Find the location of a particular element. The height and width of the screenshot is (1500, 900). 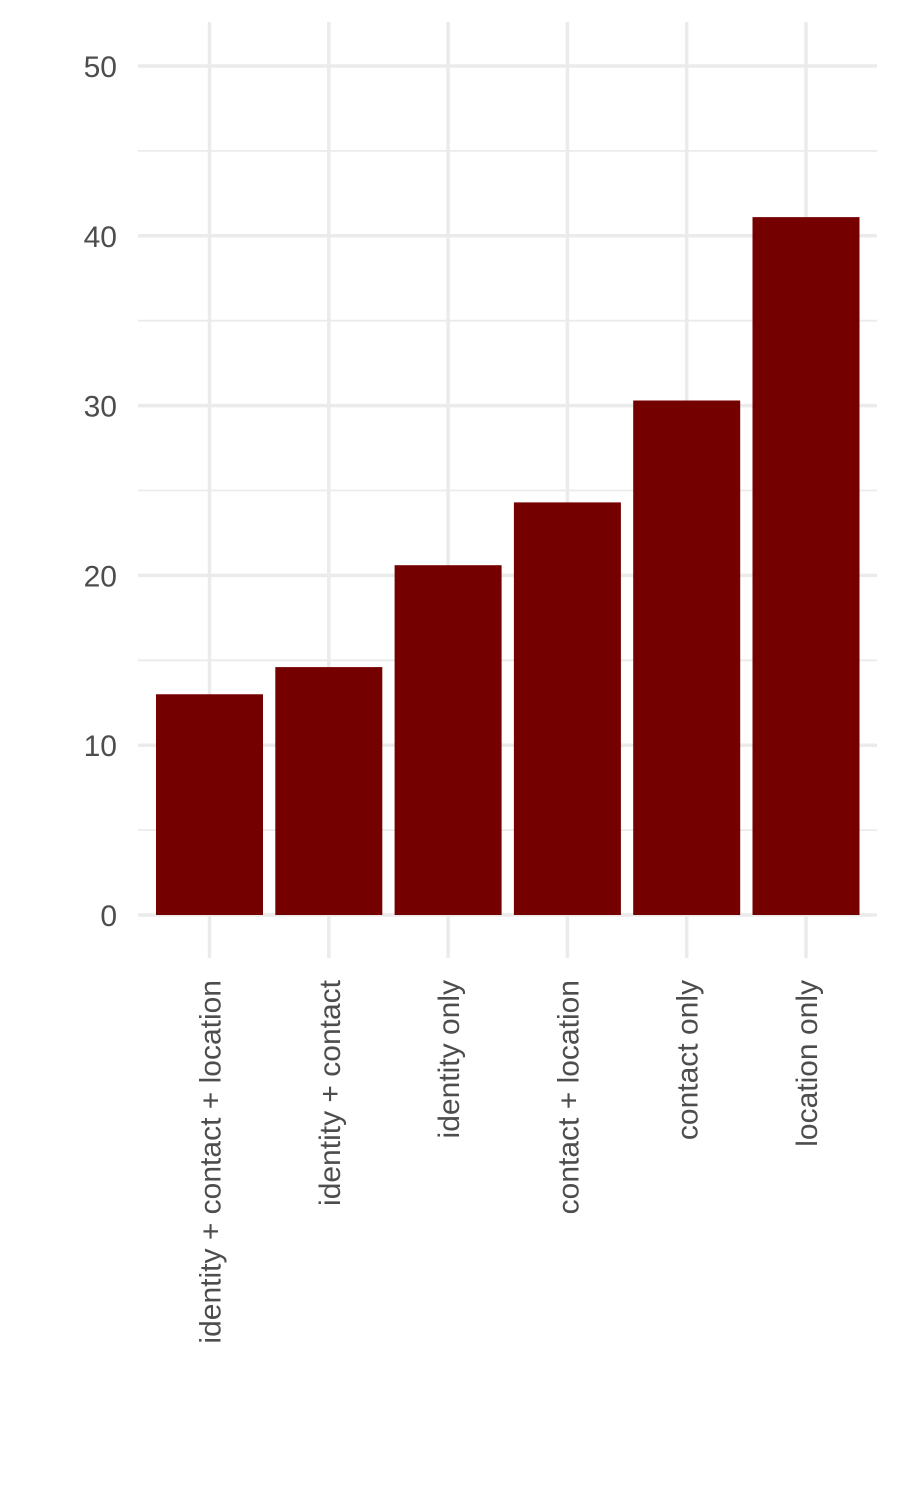

y-axis-tick-labels: 0 10 20 30 40 50 is located at coordinates (100, 492).